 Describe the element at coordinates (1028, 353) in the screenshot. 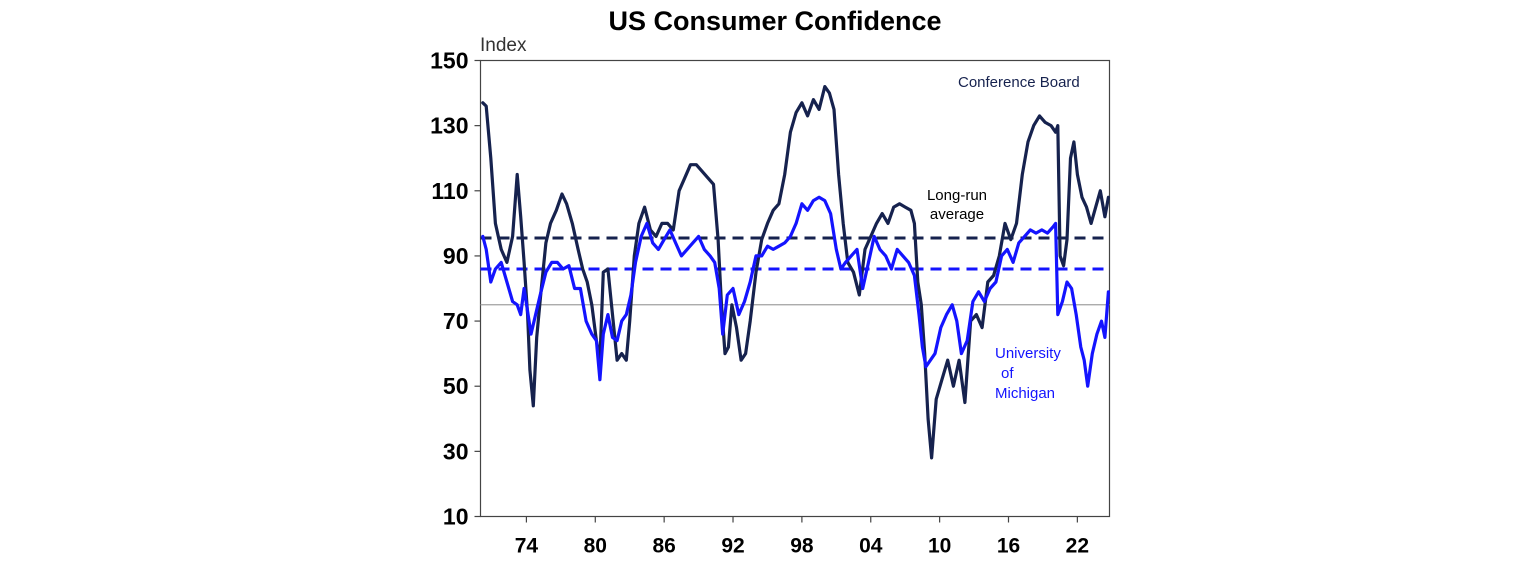

I see `annotation-michigan-line1: University` at that location.